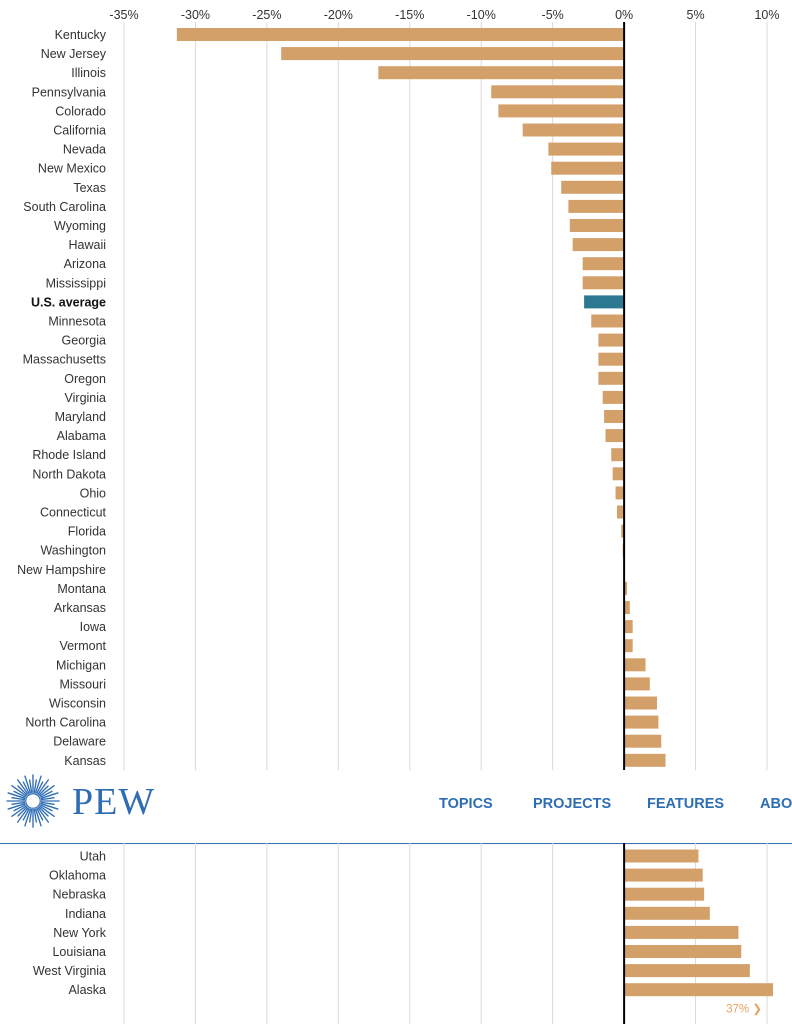 This screenshot has height=1024, width=792. What do you see at coordinates (85, 379) in the screenshot?
I see `state-label-oregon: Oregon` at bounding box center [85, 379].